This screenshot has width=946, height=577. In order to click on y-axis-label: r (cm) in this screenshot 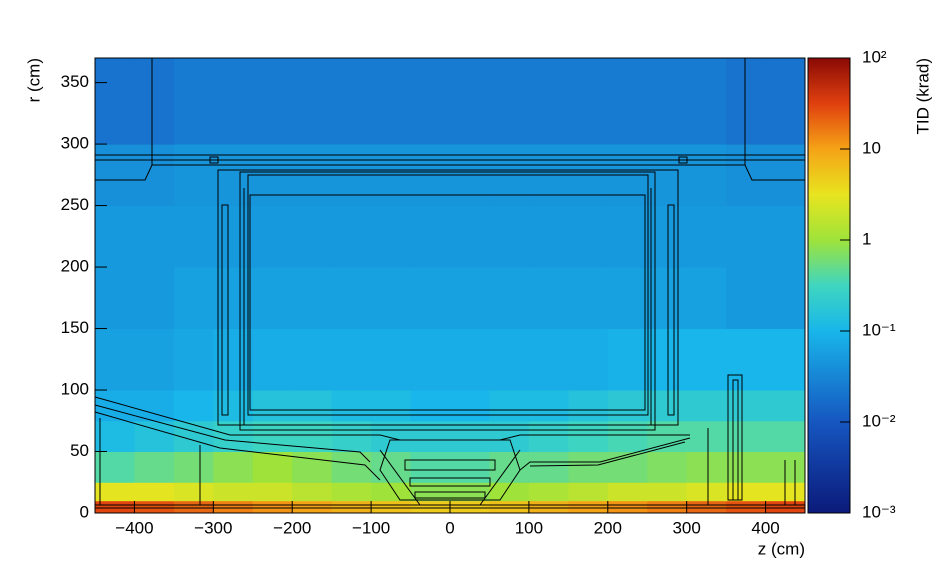, I will do `click(33, 80)`.